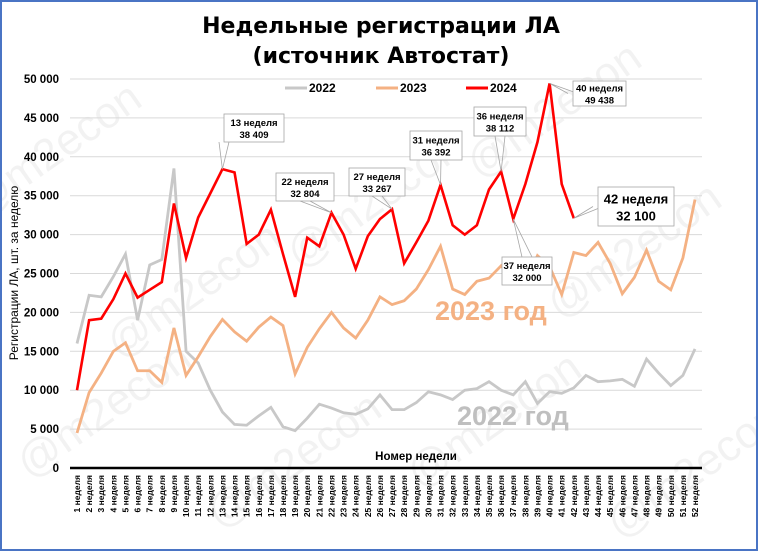  Describe the element at coordinates (381, 56) in the screenshot. I see `chart-title-line2: (источник Автостат)` at that location.